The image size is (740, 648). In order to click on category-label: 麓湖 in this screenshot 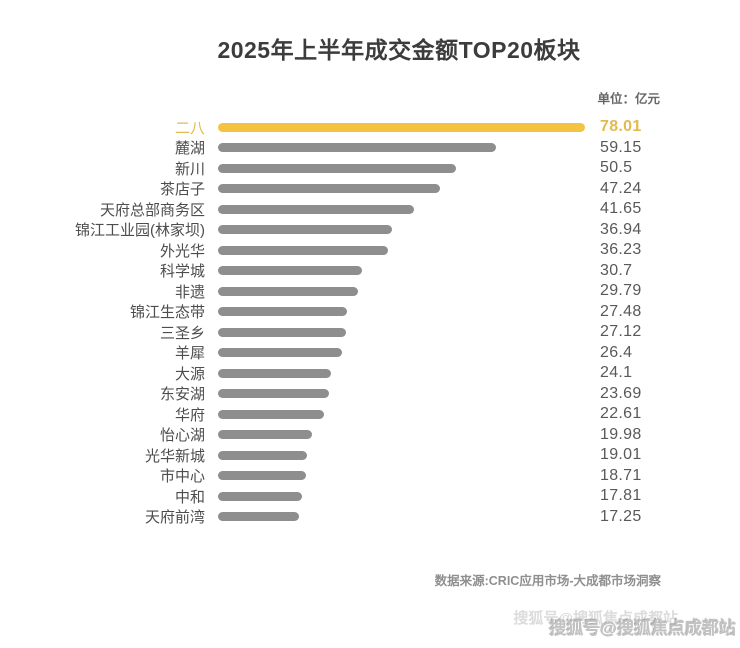, I will do `click(189, 149)`.